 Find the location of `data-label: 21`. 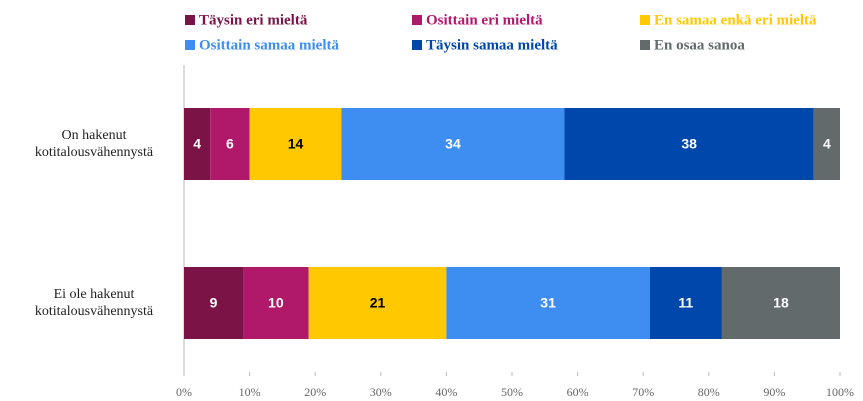

data-label: 21 is located at coordinates (378, 303).